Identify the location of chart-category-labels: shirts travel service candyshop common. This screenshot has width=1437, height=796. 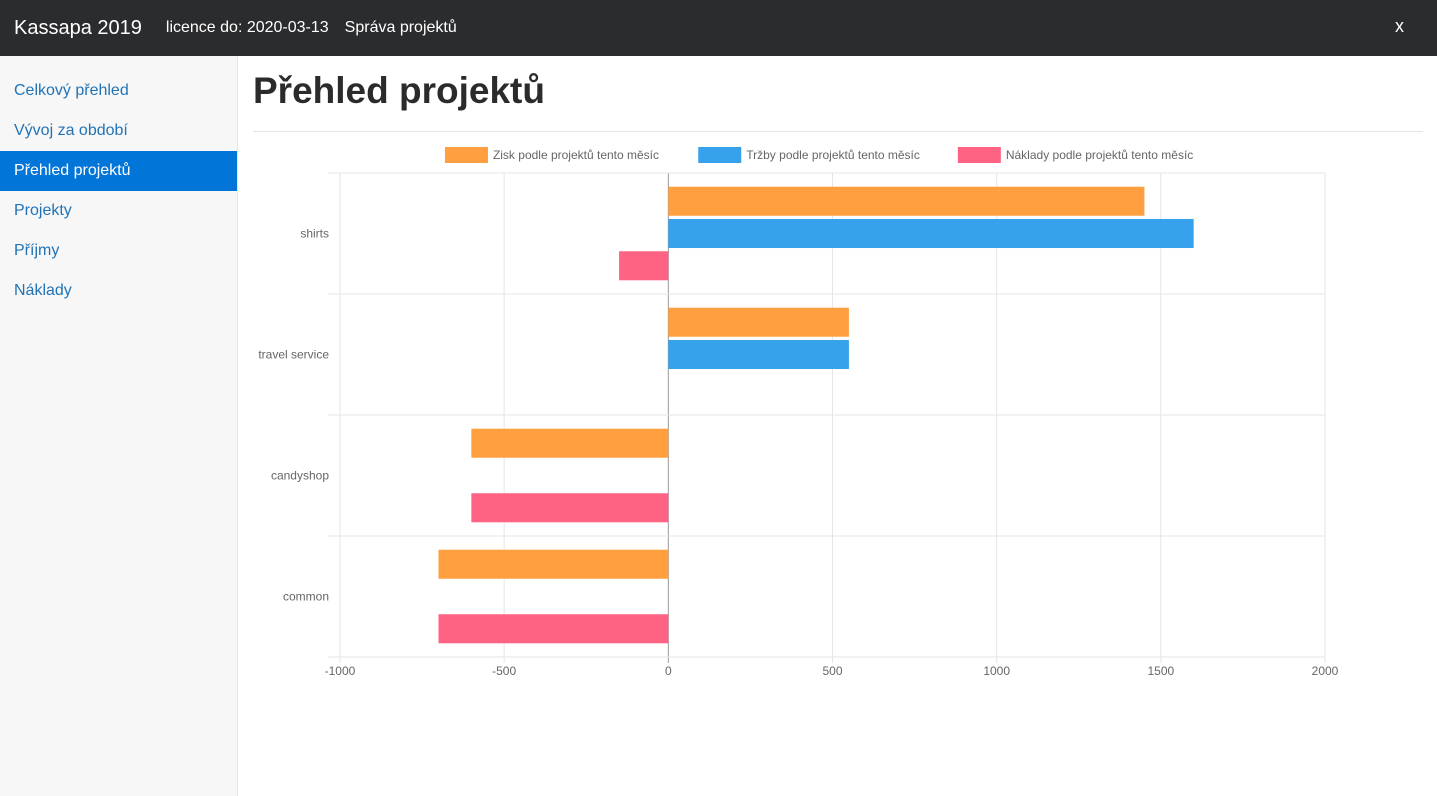
(293, 415).